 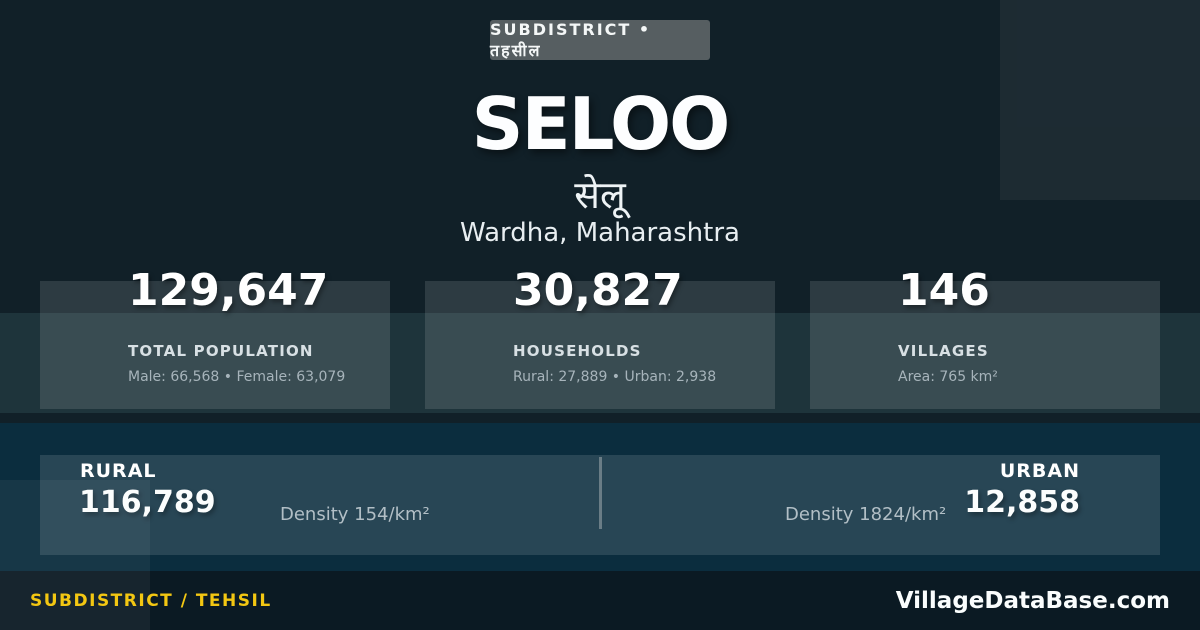 I want to click on stat-card-villages: 146 VILLAGES Area: 765 km², so click(x=985, y=338).